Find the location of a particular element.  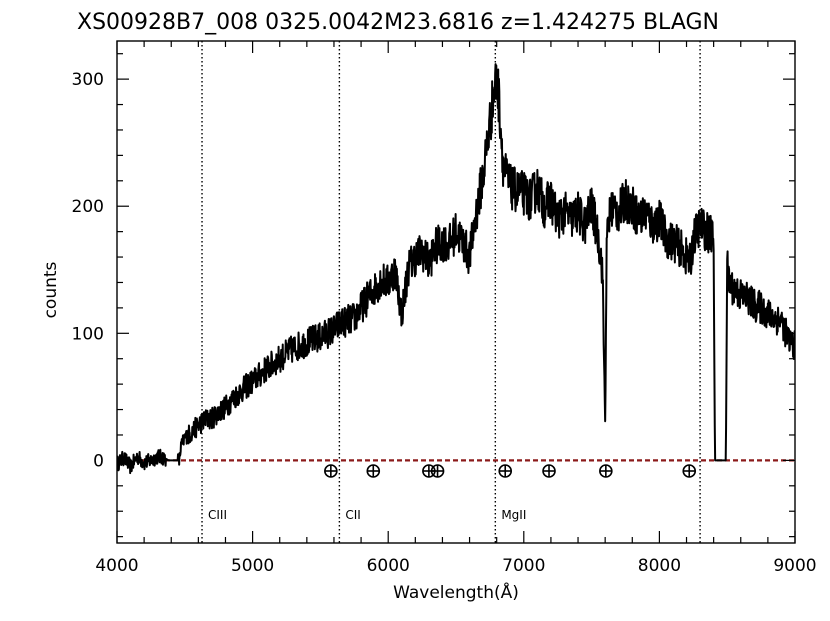

y-tick-label: 100 is located at coordinates (88, 334).